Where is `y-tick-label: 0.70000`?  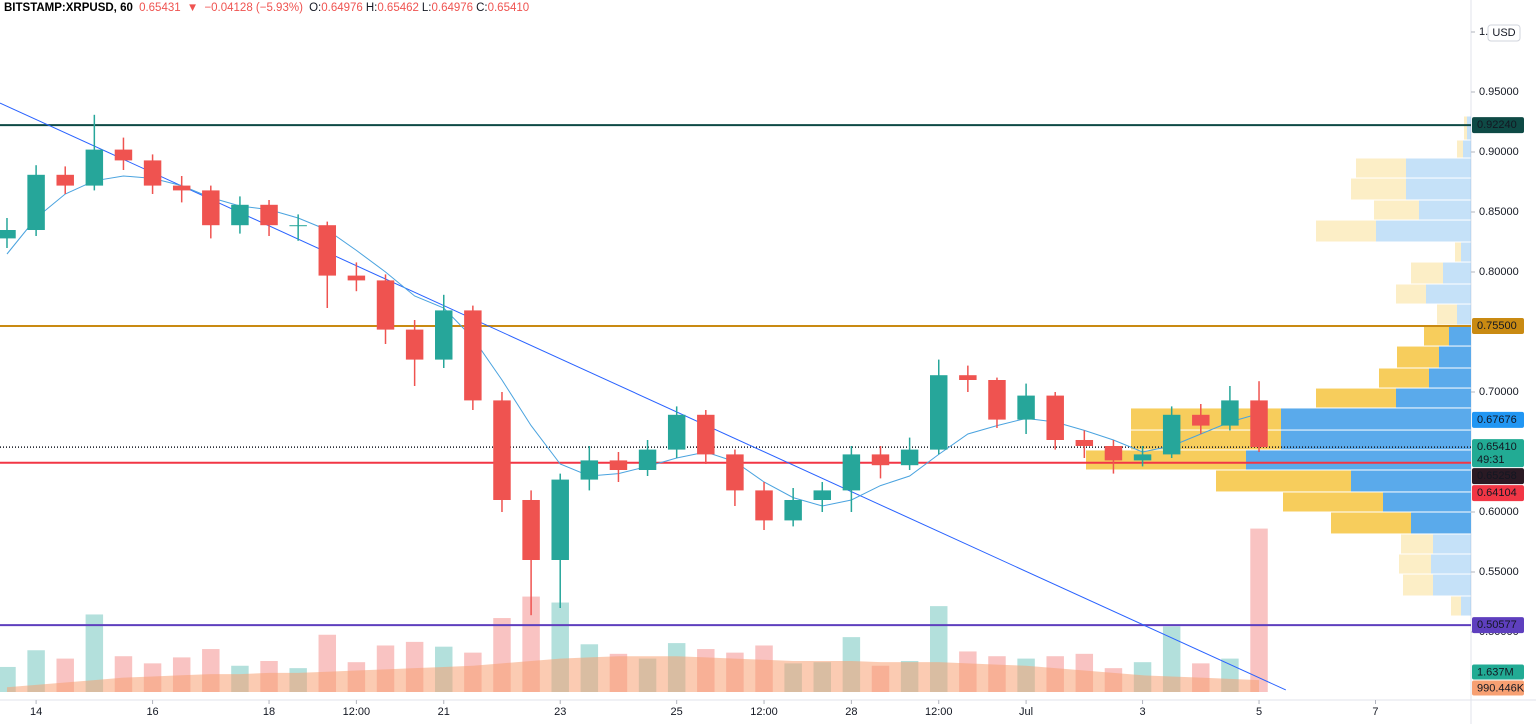
y-tick-label: 0.70000 is located at coordinates (1499, 392).